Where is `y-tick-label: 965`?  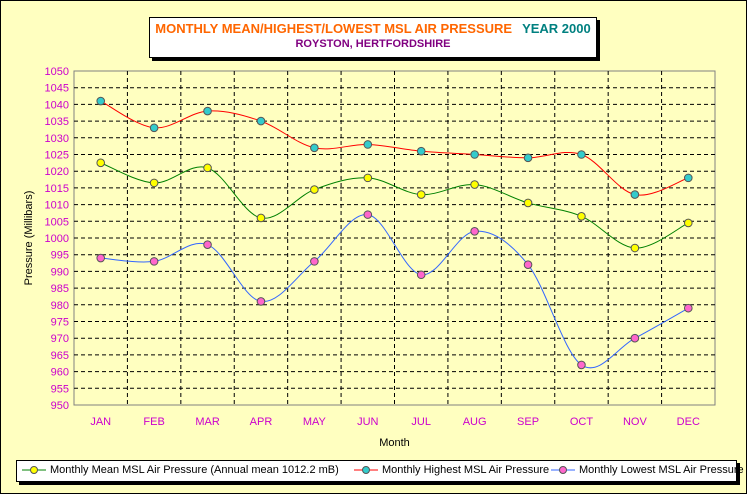
y-tick-label: 965 is located at coordinates (60, 356).